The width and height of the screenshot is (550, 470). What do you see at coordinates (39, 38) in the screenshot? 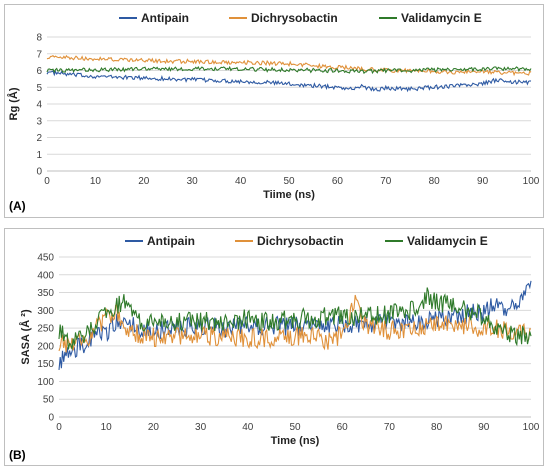
I see `y-tick-label: 8` at bounding box center [39, 38].